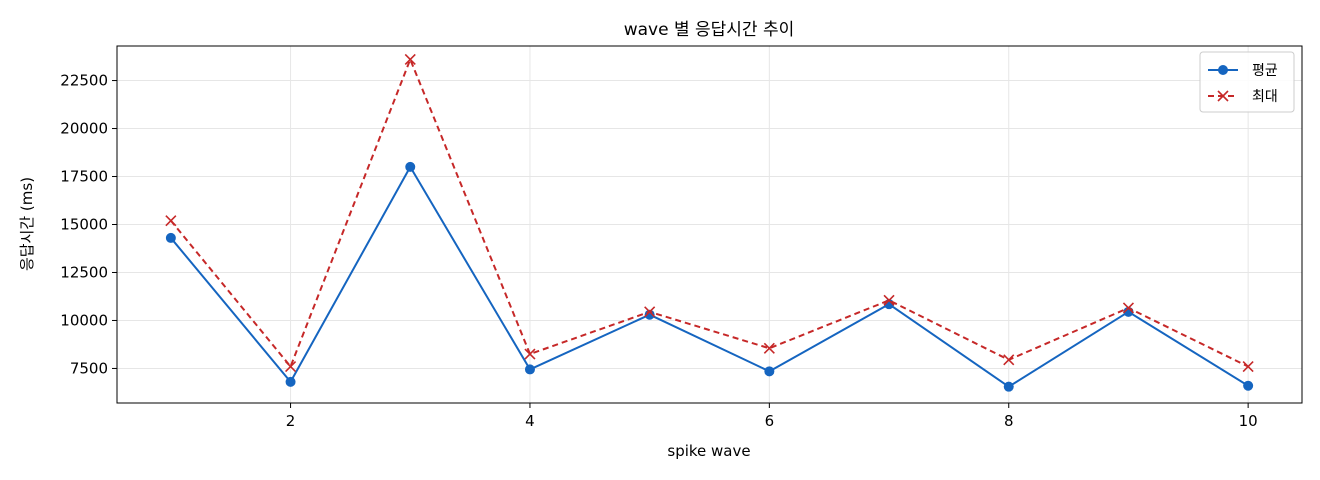 This screenshot has width=1320, height=480. I want to click on chart-title: wave 별 응답시간 추이, so click(709, 30).